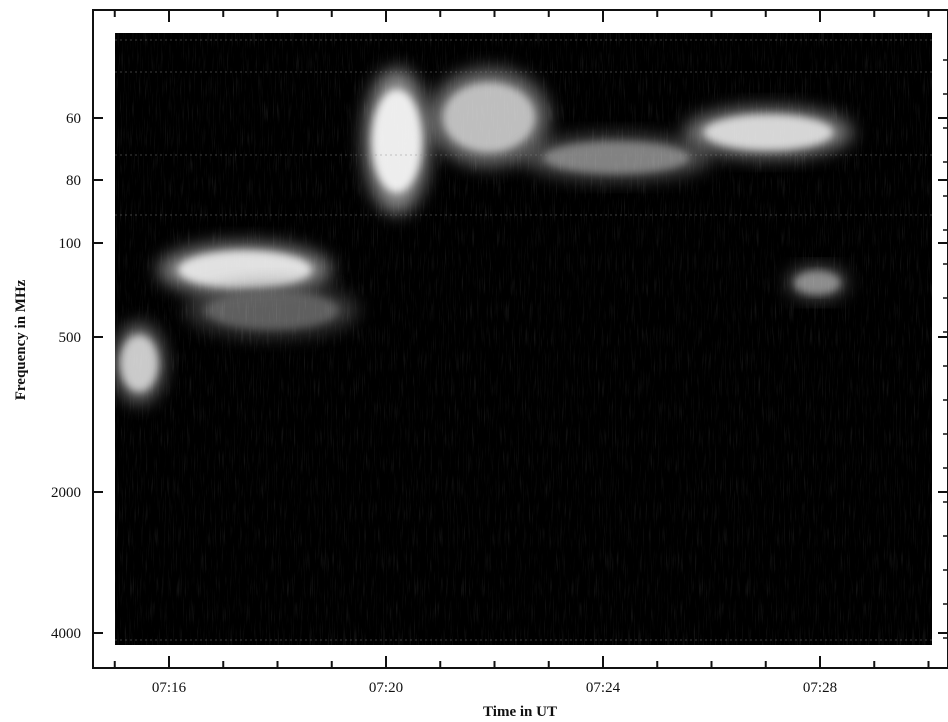  Describe the element at coordinates (73, 119) in the screenshot. I see `y-tick-label: 60` at that location.